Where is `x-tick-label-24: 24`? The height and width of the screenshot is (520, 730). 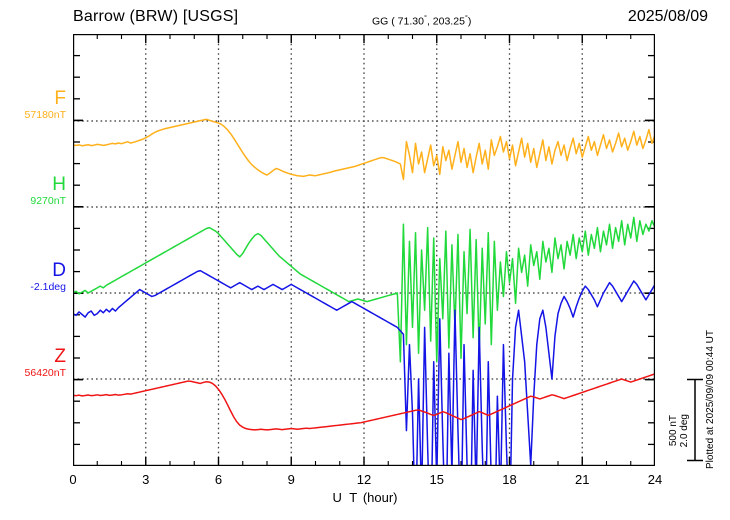 x-tick-label-24: 24 is located at coordinates (655, 479).